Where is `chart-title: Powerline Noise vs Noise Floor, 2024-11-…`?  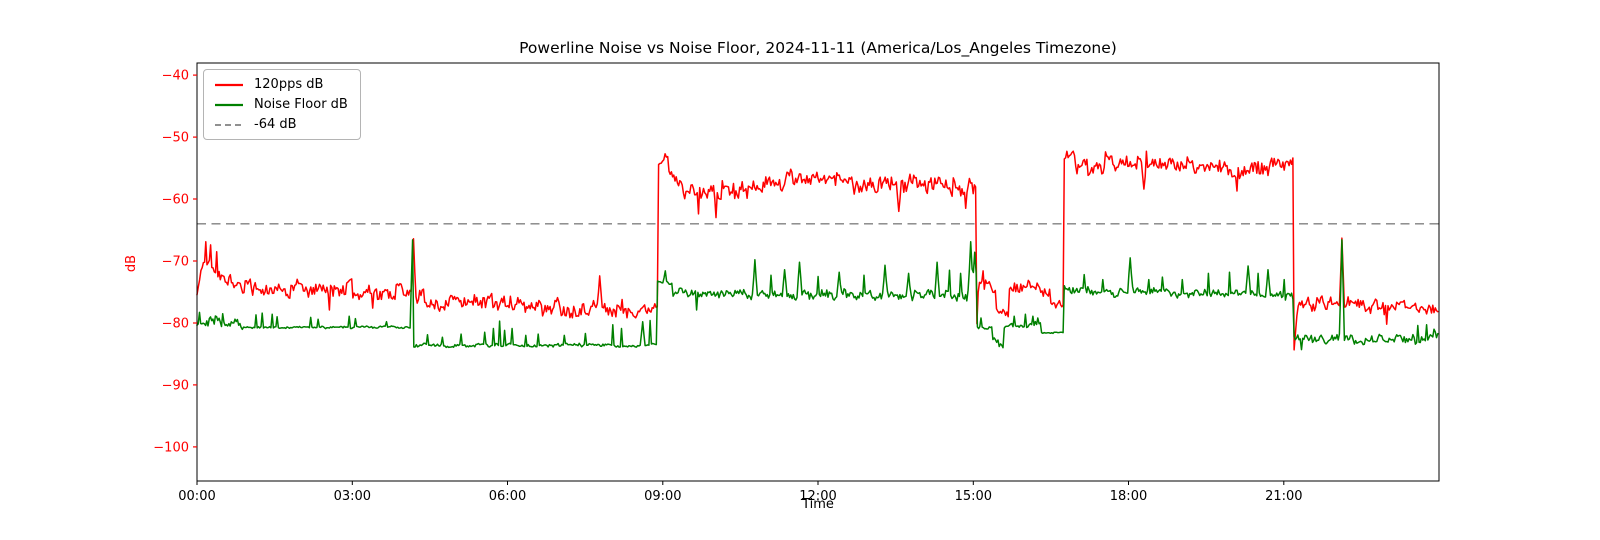
chart-title: Powerline Noise vs Noise Floor, 2024-11-… is located at coordinates (818, 48).